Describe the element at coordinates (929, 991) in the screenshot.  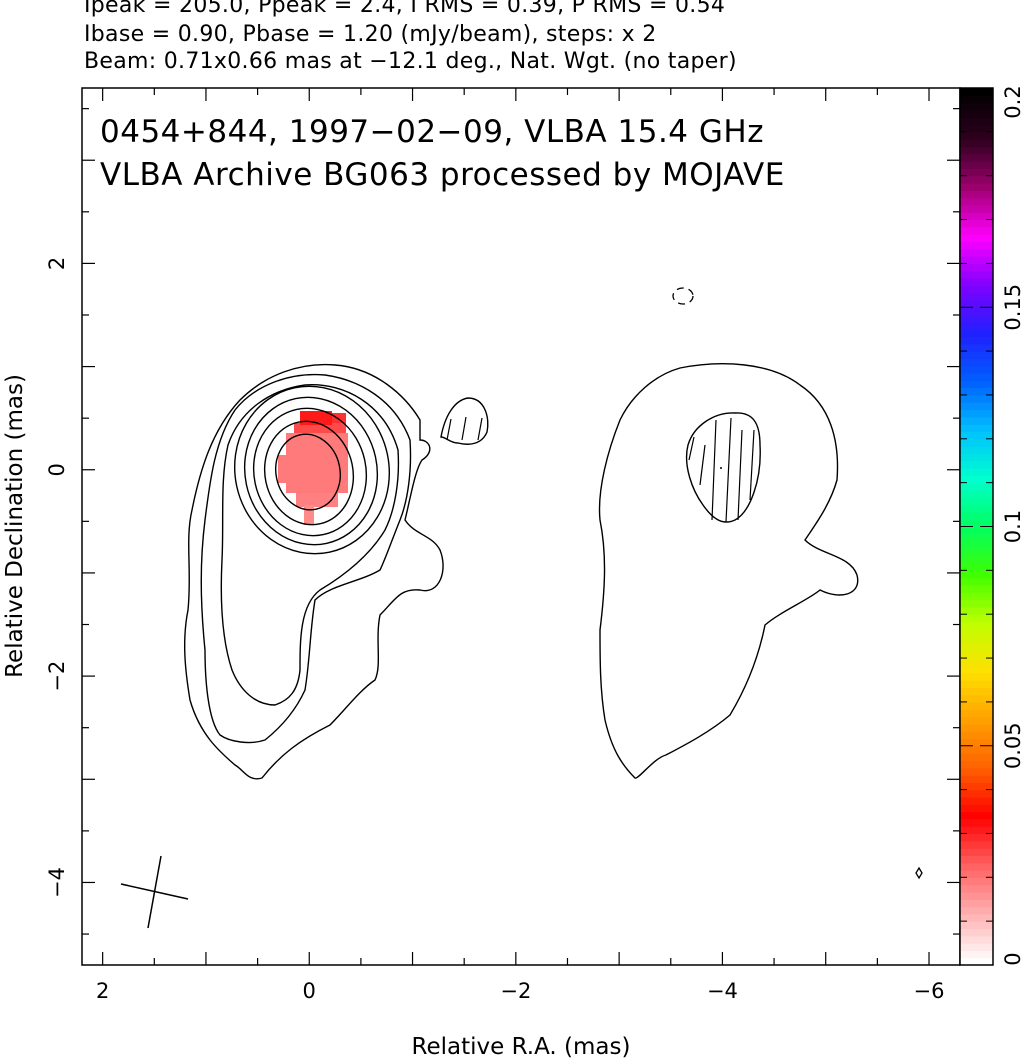
I see `x-tick-label: −6` at that location.